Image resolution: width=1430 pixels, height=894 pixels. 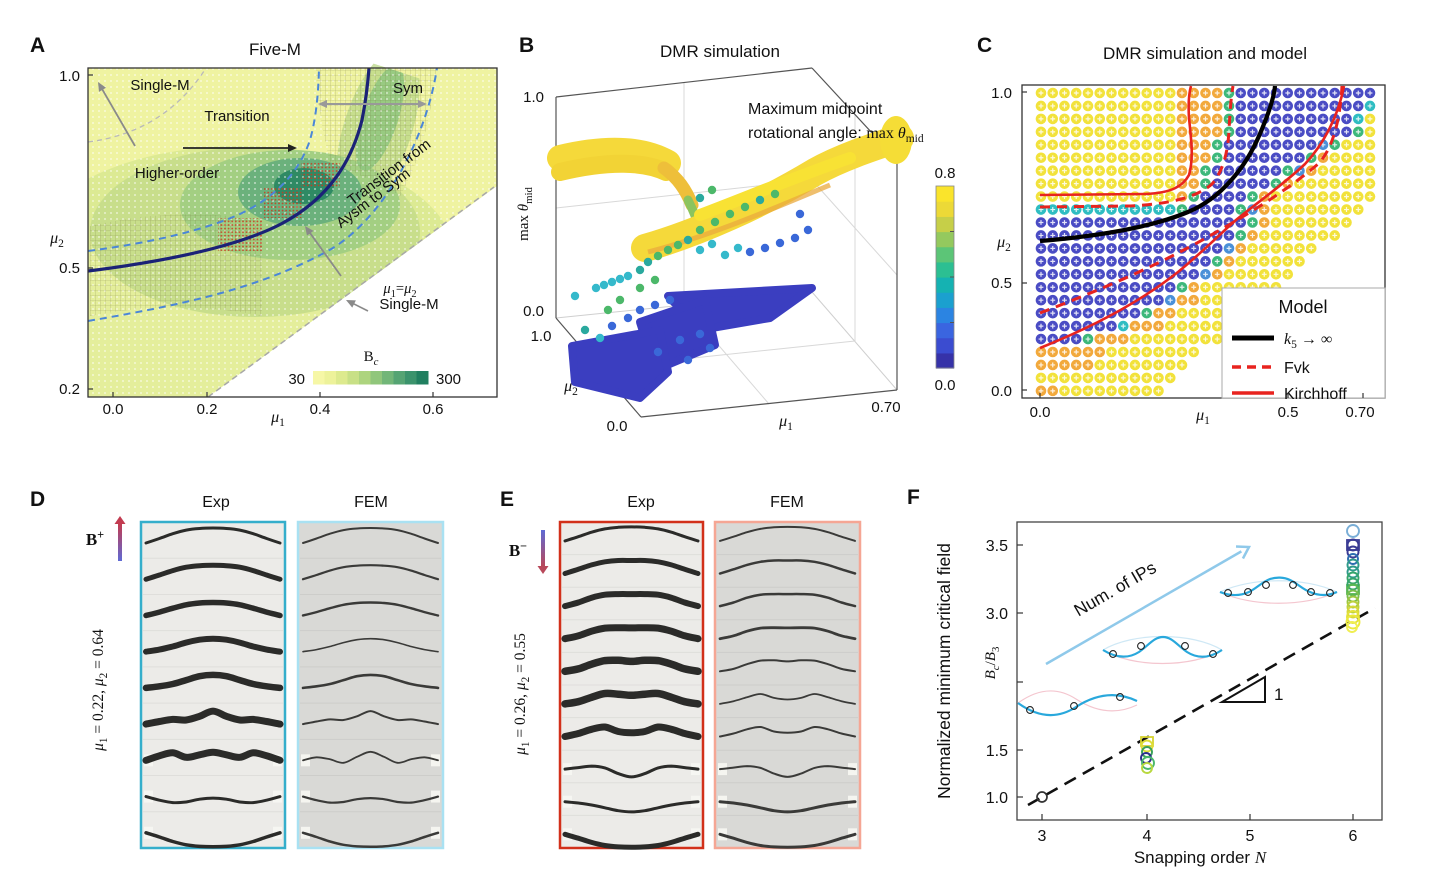 What do you see at coordinates (371, 358) in the screenshot?
I see `colorbar-title: Bc` at bounding box center [371, 358].